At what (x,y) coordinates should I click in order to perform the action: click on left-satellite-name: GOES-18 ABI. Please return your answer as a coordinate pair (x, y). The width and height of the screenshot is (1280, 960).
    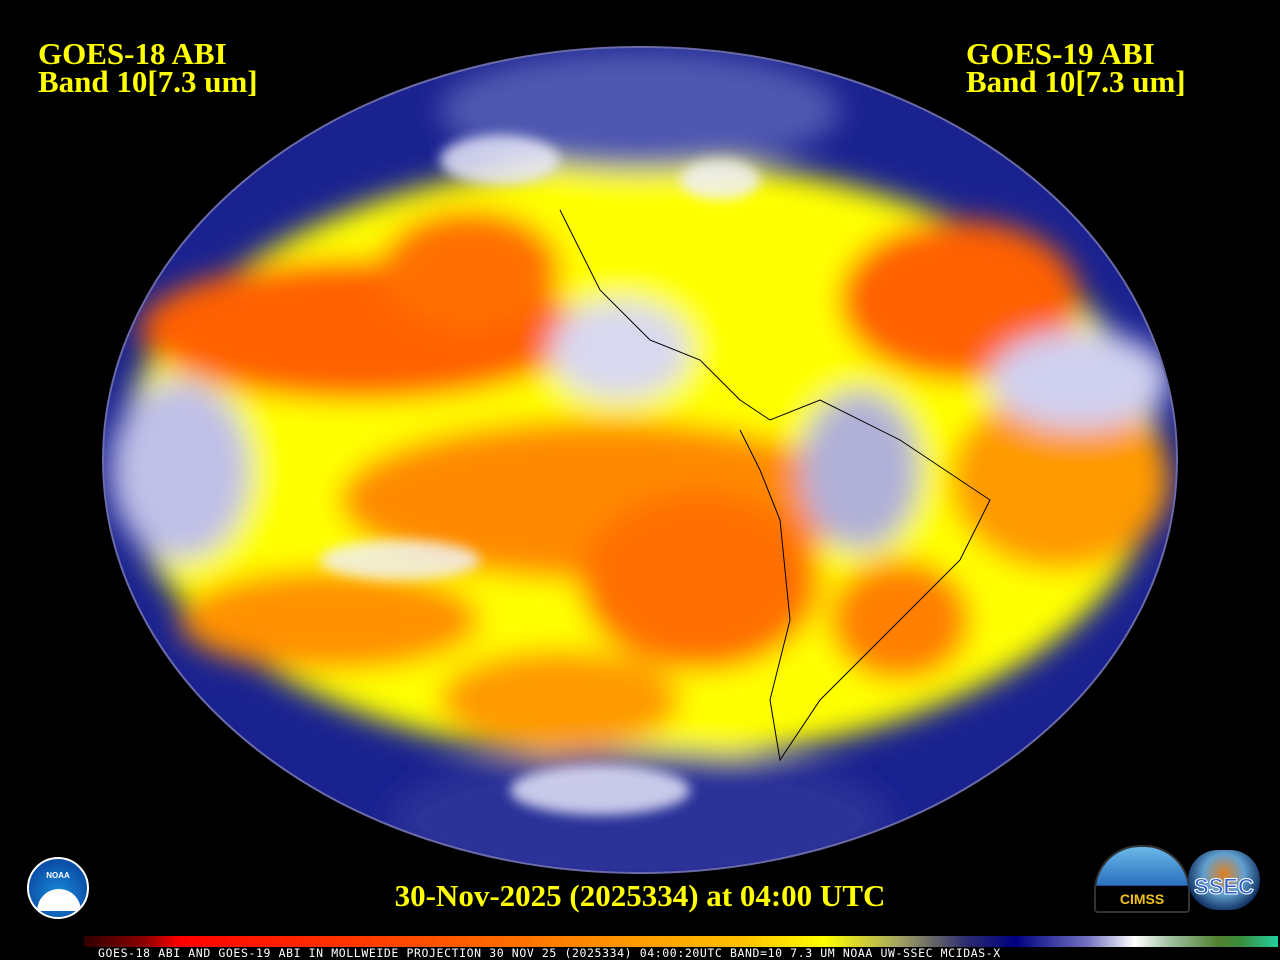
    Looking at the image, I should click on (132, 53).